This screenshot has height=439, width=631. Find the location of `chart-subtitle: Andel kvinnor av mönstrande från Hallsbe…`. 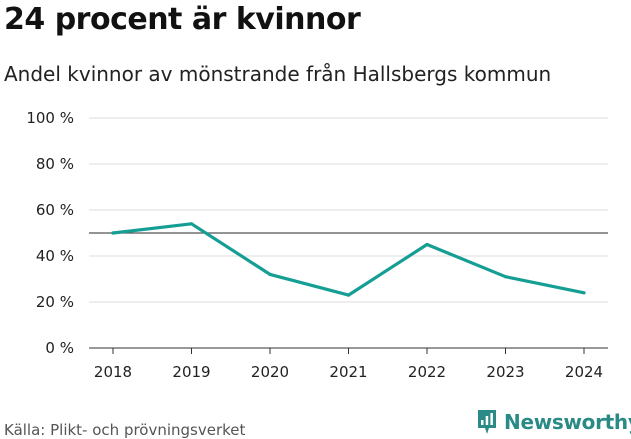

chart-subtitle: Andel kvinnor av mönstrande från Hallsbe… is located at coordinates (278, 74).